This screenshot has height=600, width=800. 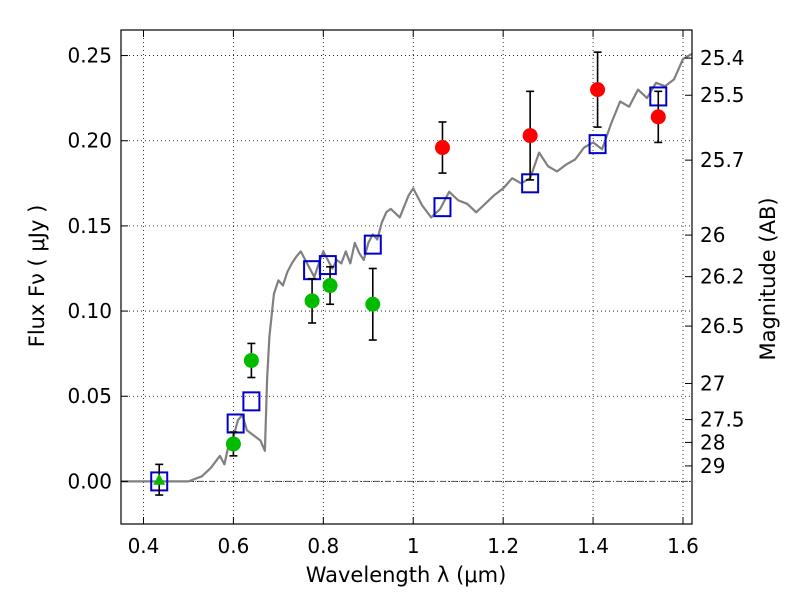 I want to click on y-tick-label: 0.05, so click(x=89, y=396).